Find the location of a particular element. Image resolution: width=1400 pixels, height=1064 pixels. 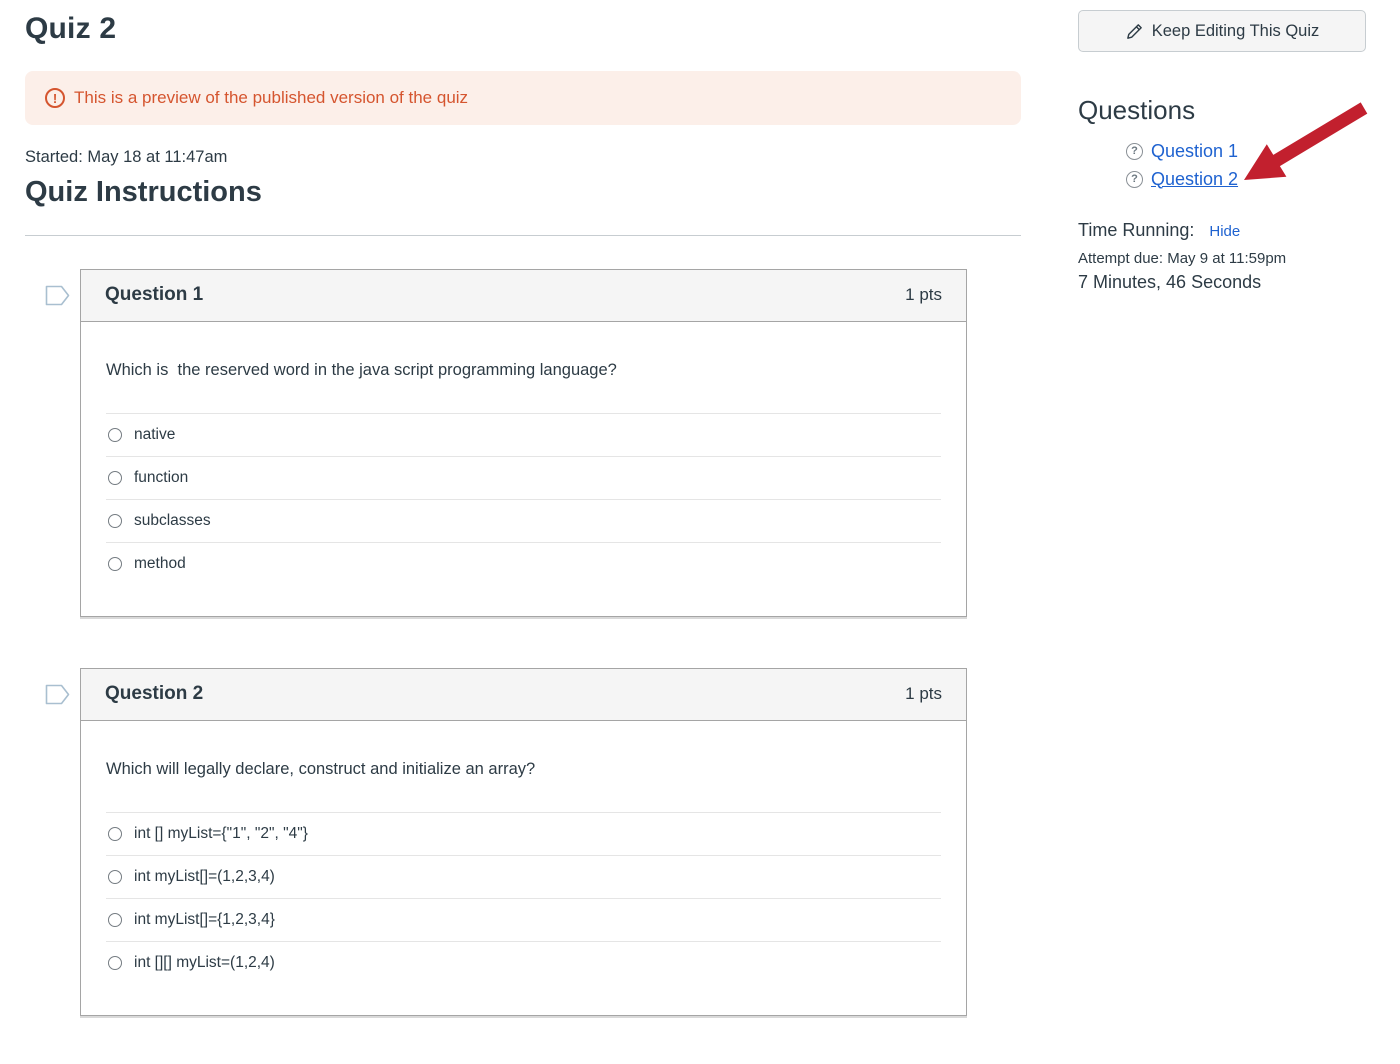

answer-option-label: subclasses is located at coordinates (172, 520).